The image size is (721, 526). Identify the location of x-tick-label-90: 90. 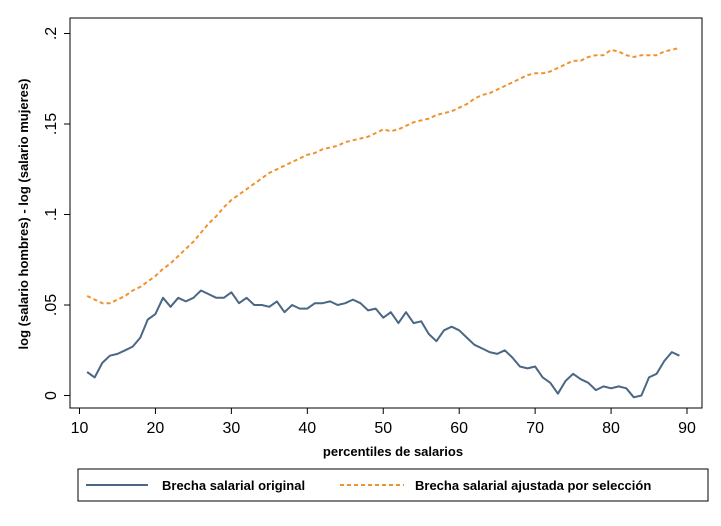
(687, 428).